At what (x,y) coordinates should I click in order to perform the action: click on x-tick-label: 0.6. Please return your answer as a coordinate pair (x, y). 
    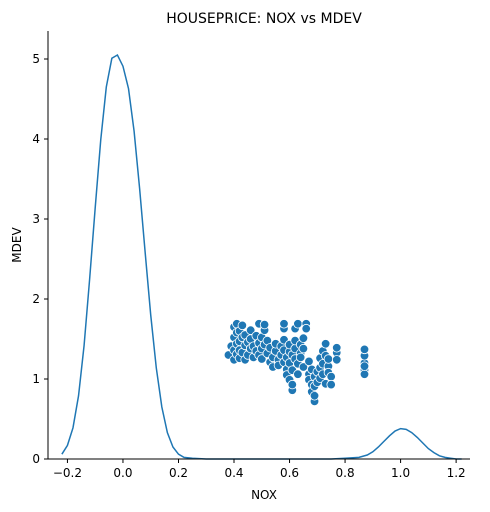
    Looking at the image, I should click on (289, 473).